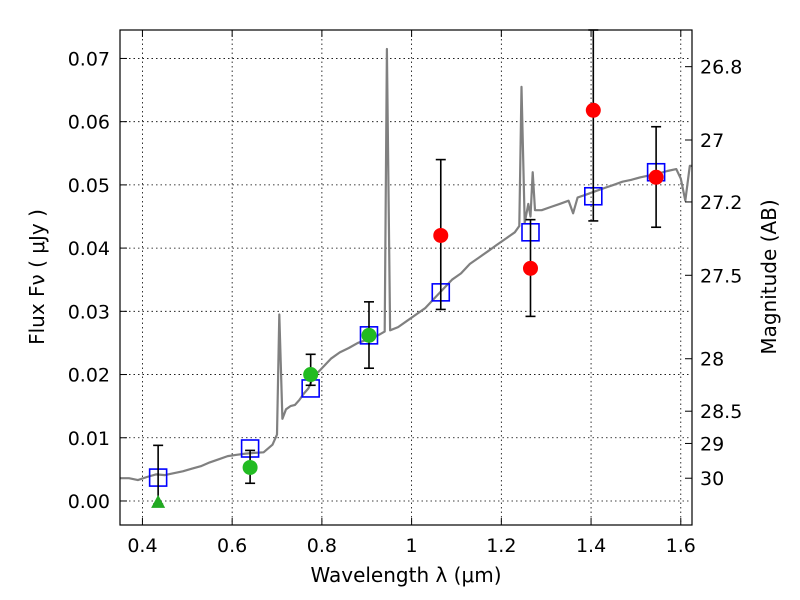  Describe the element at coordinates (37, 277) in the screenshot. I see `y-axis-label: Flux Fν ( μJy )` at that location.